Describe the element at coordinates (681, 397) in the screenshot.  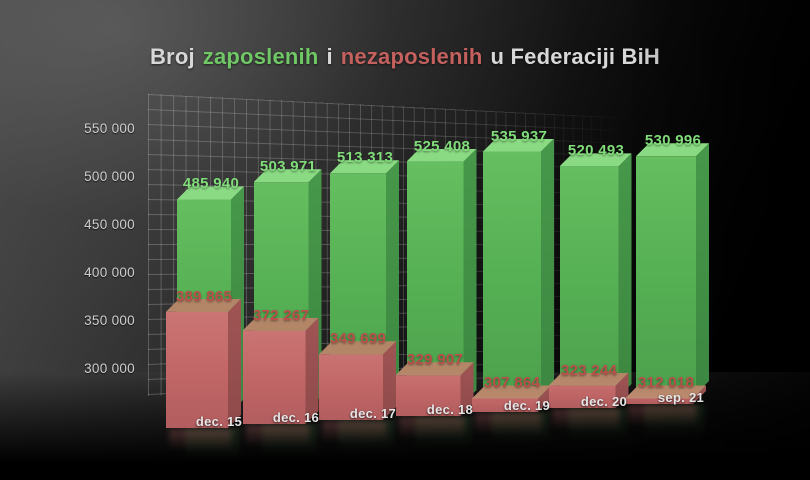
I see `x-axis-label: sep. 21` at that location.